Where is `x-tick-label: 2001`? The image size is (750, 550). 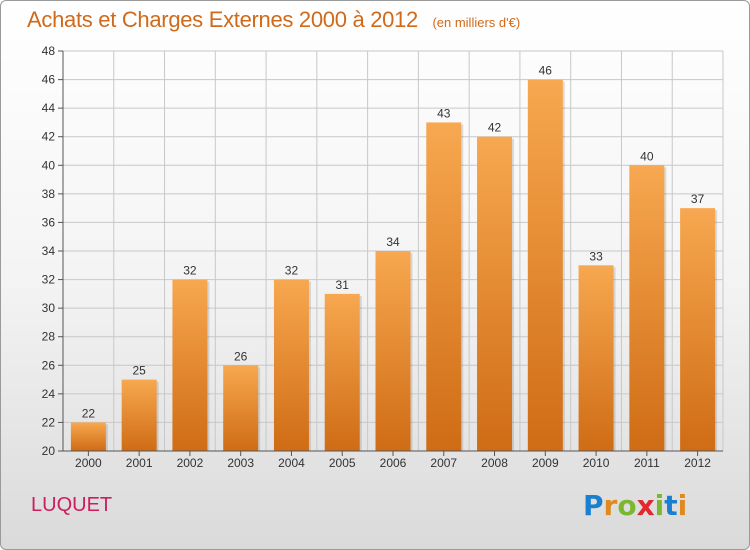 x-tick-label: 2001 is located at coordinates (139, 463).